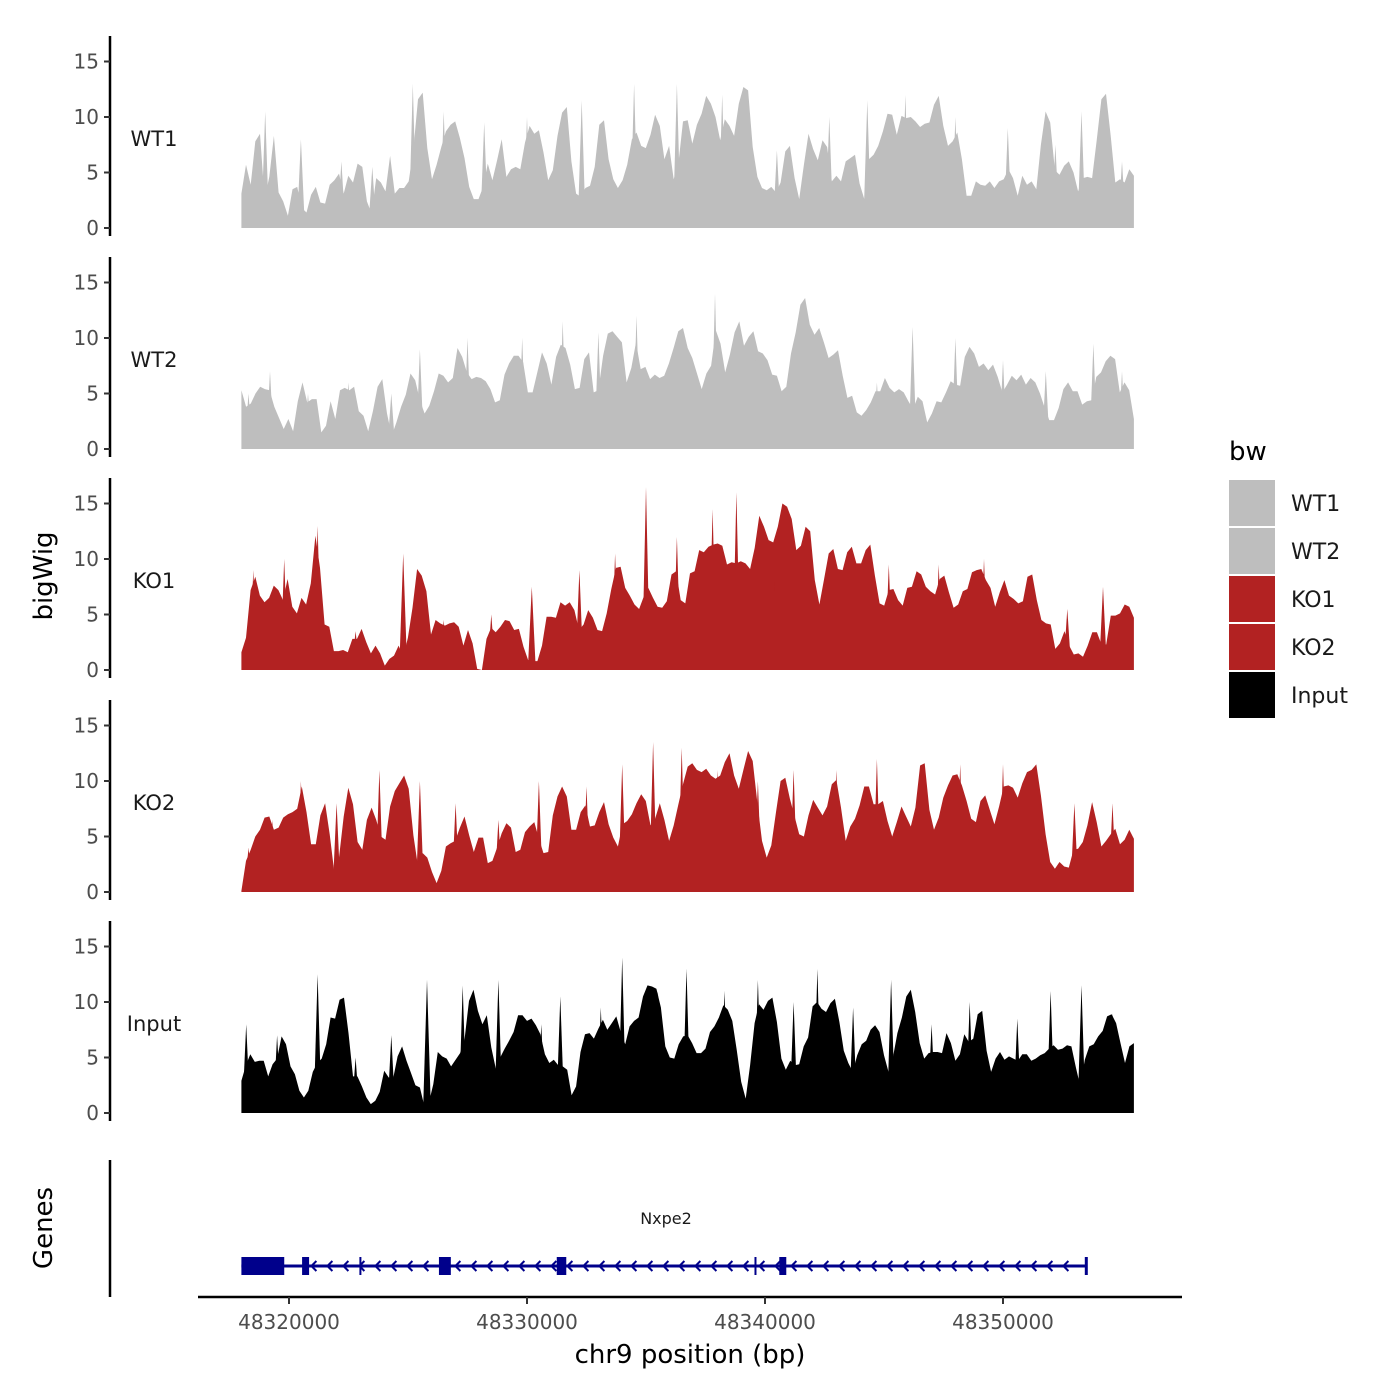 Image resolution: width=1400 pixels, height=1400 pixels. Describe the element at coordinates (1248, 452) in the screenshot. I see `legend-title: bw` at that location.